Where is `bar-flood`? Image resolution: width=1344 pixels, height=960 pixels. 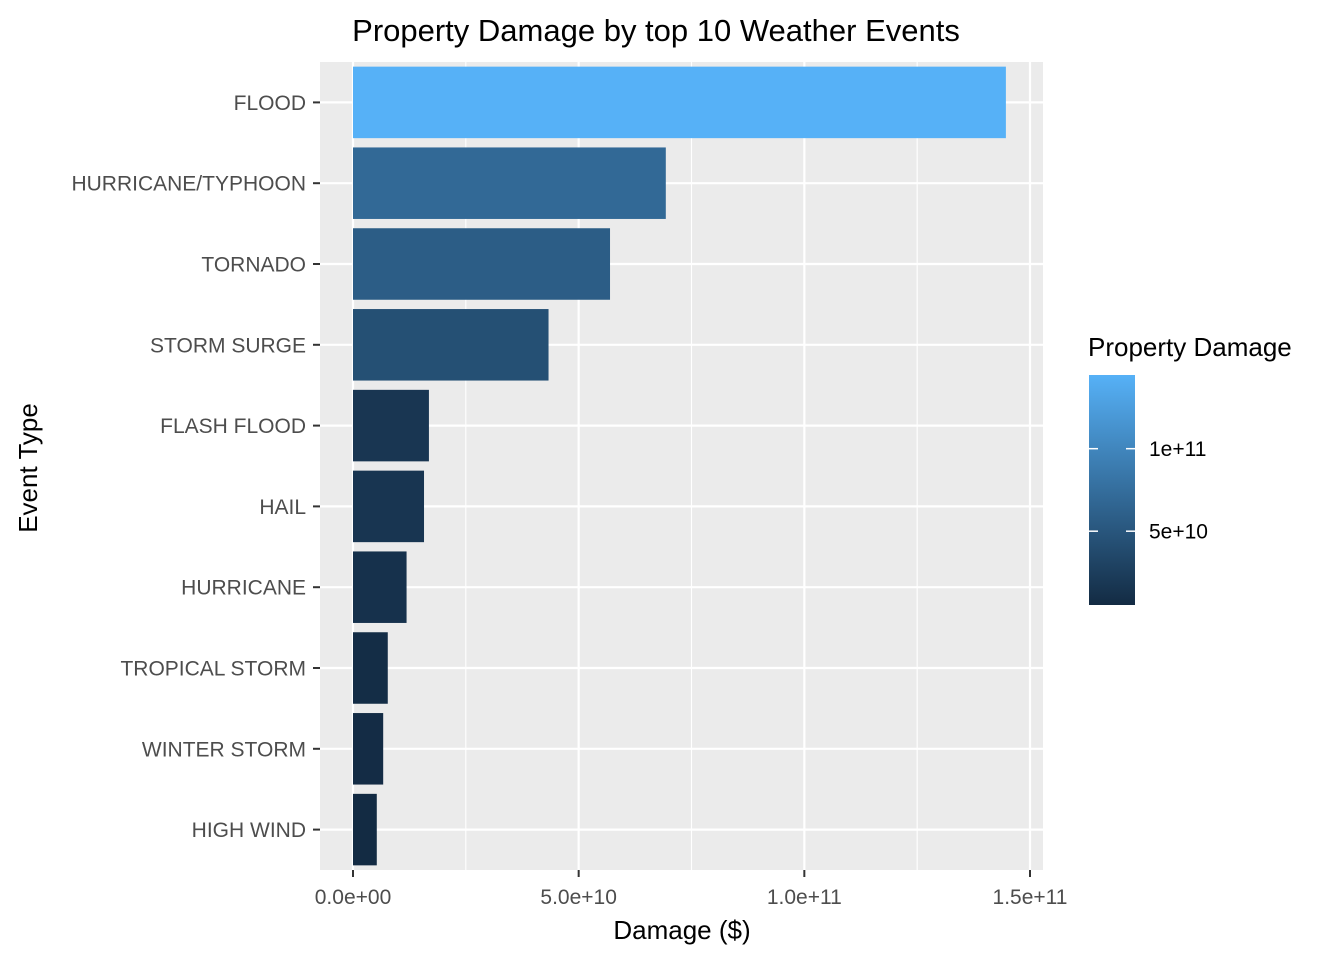
bar-flood is located at coordinates (679, 102).